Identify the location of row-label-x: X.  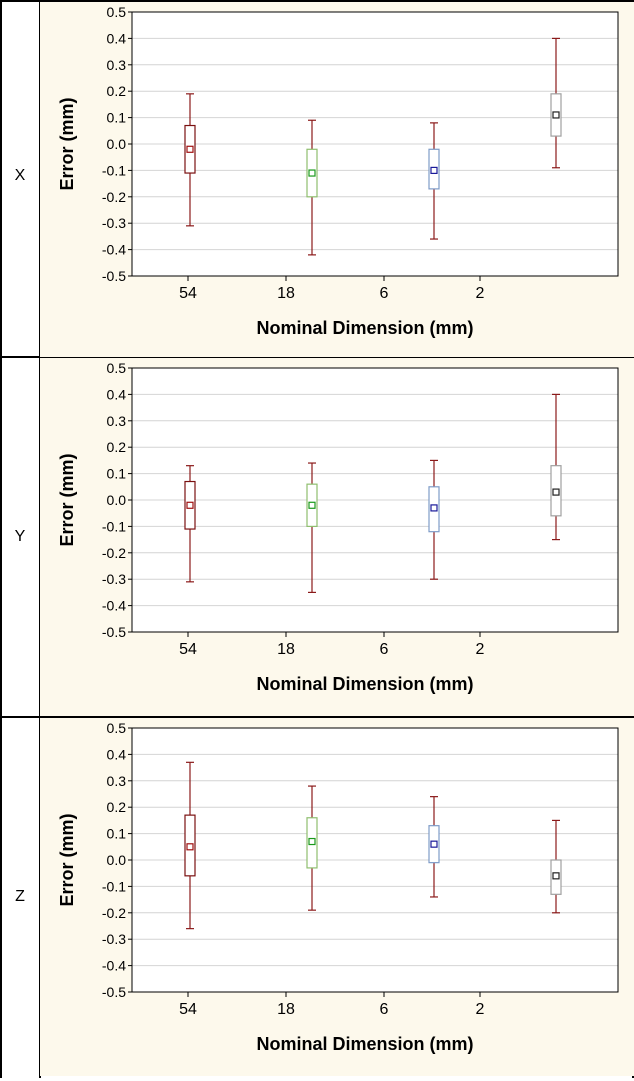
(20, 175).